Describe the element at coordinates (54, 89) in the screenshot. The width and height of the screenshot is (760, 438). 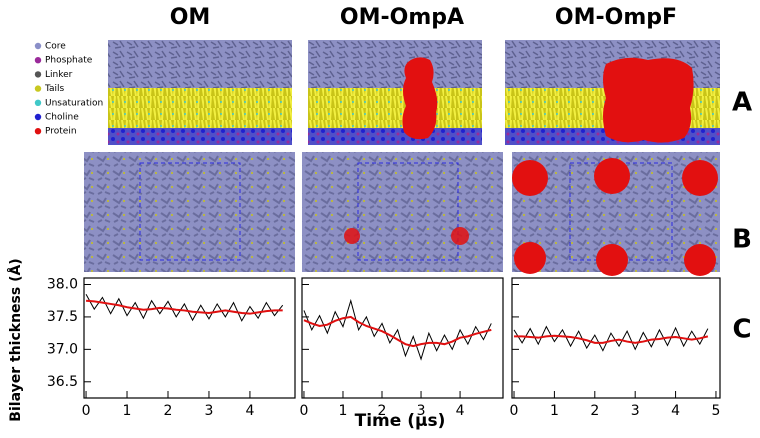
I see `legend-label: Tails` at that location.